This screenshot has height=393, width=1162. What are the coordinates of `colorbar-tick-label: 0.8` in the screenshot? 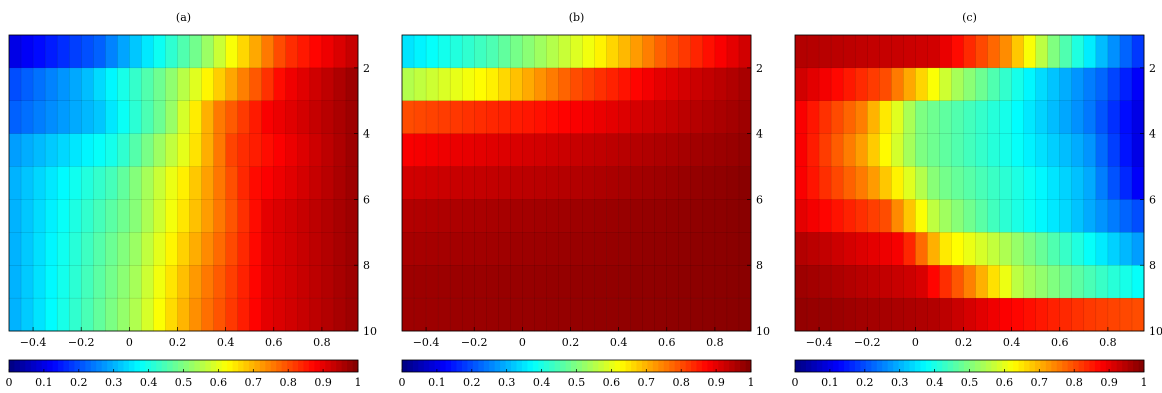 It's located at (288, 382).